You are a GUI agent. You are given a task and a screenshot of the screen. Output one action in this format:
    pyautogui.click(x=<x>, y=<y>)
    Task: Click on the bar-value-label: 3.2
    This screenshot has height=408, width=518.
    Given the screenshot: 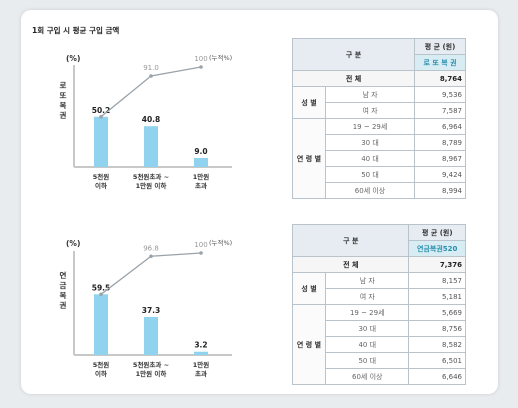 What is the action you would take?
    pyautogui.click(x=200, y=345)
    